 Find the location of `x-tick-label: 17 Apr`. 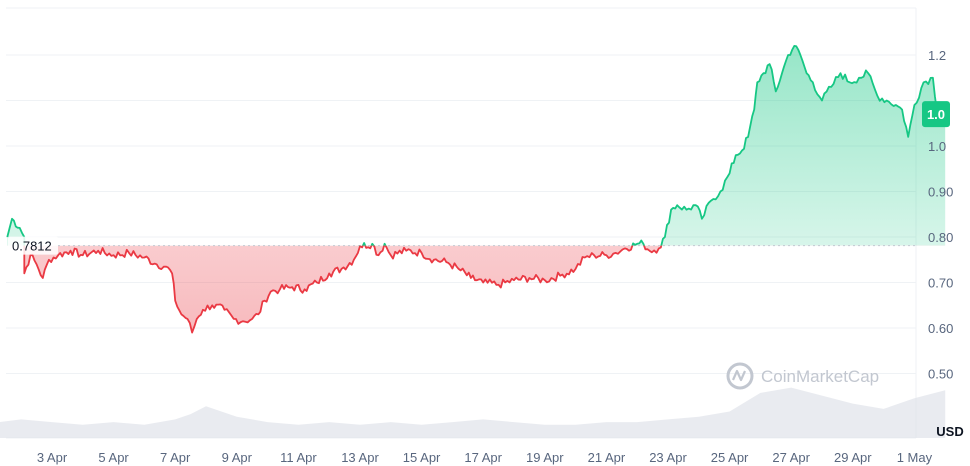

x-tick-label: 17 Apr is located at coordinates (483, 457).